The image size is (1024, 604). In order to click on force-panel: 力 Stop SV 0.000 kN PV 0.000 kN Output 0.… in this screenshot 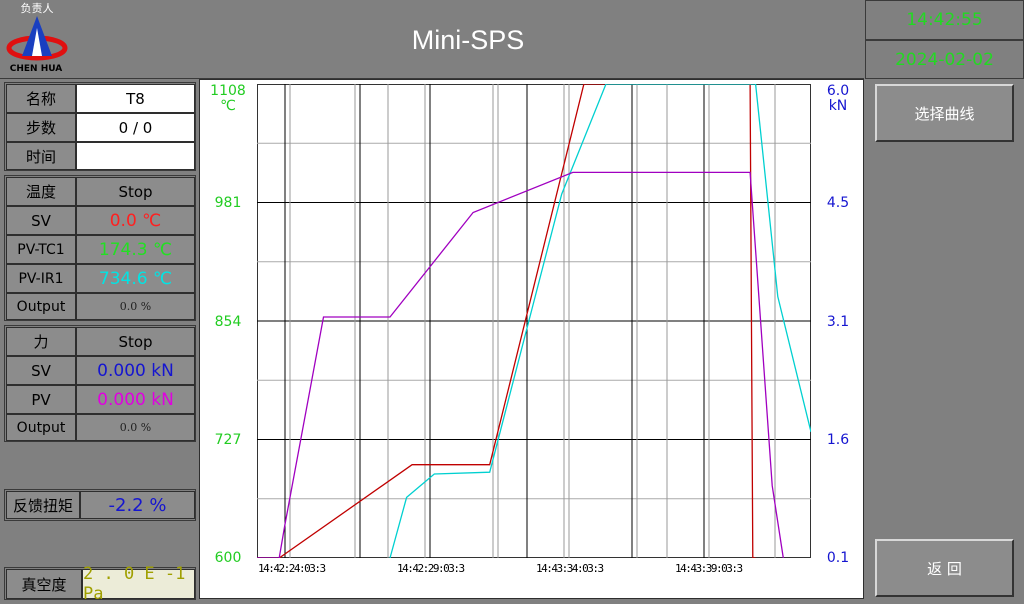, I will do `click(100, 383)`.